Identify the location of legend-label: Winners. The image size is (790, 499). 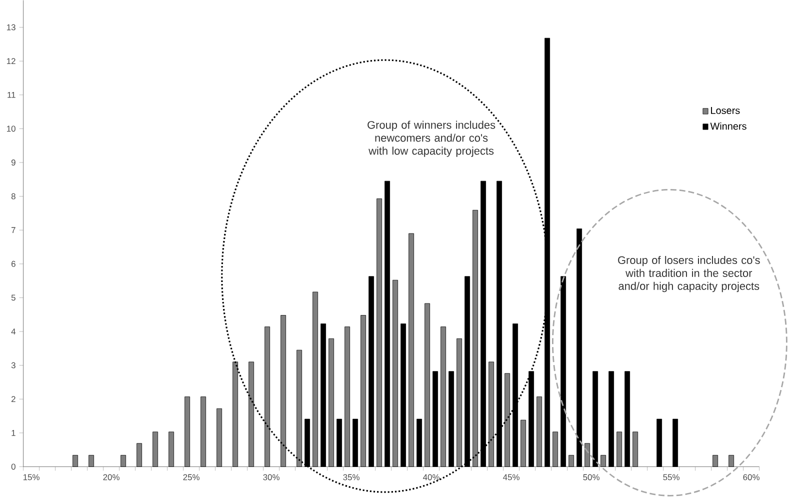
(728, 126).